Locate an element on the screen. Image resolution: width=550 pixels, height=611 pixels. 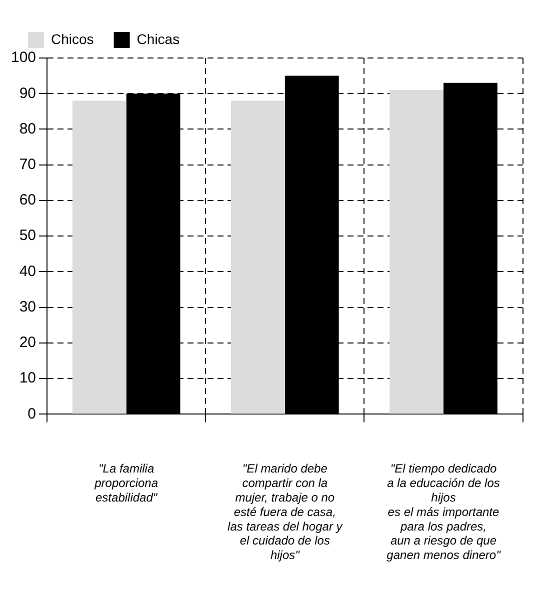
x-tick-label: "El marido debe compartir con la mujer, trabaje o no esté fuera de casa, las tareas del hogar y el cuidado de los hijos" is located at coordinates (286, 512).